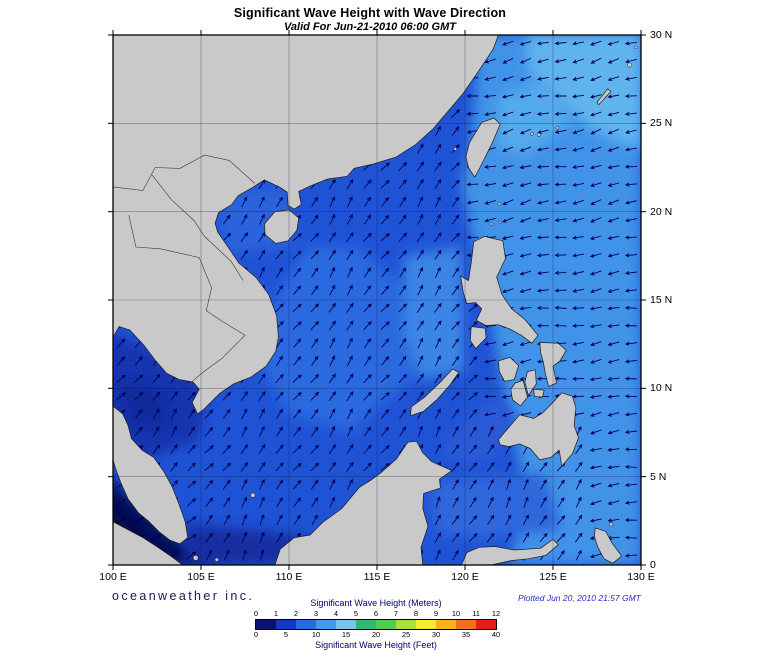 The image size is (775, 665). What do you see at coordinates (579, 598) in the screenshot?
I see `plotted-timestamp: Plotted Jun 20, 2010 21:57 GMT` at bounding box center [579, 598].